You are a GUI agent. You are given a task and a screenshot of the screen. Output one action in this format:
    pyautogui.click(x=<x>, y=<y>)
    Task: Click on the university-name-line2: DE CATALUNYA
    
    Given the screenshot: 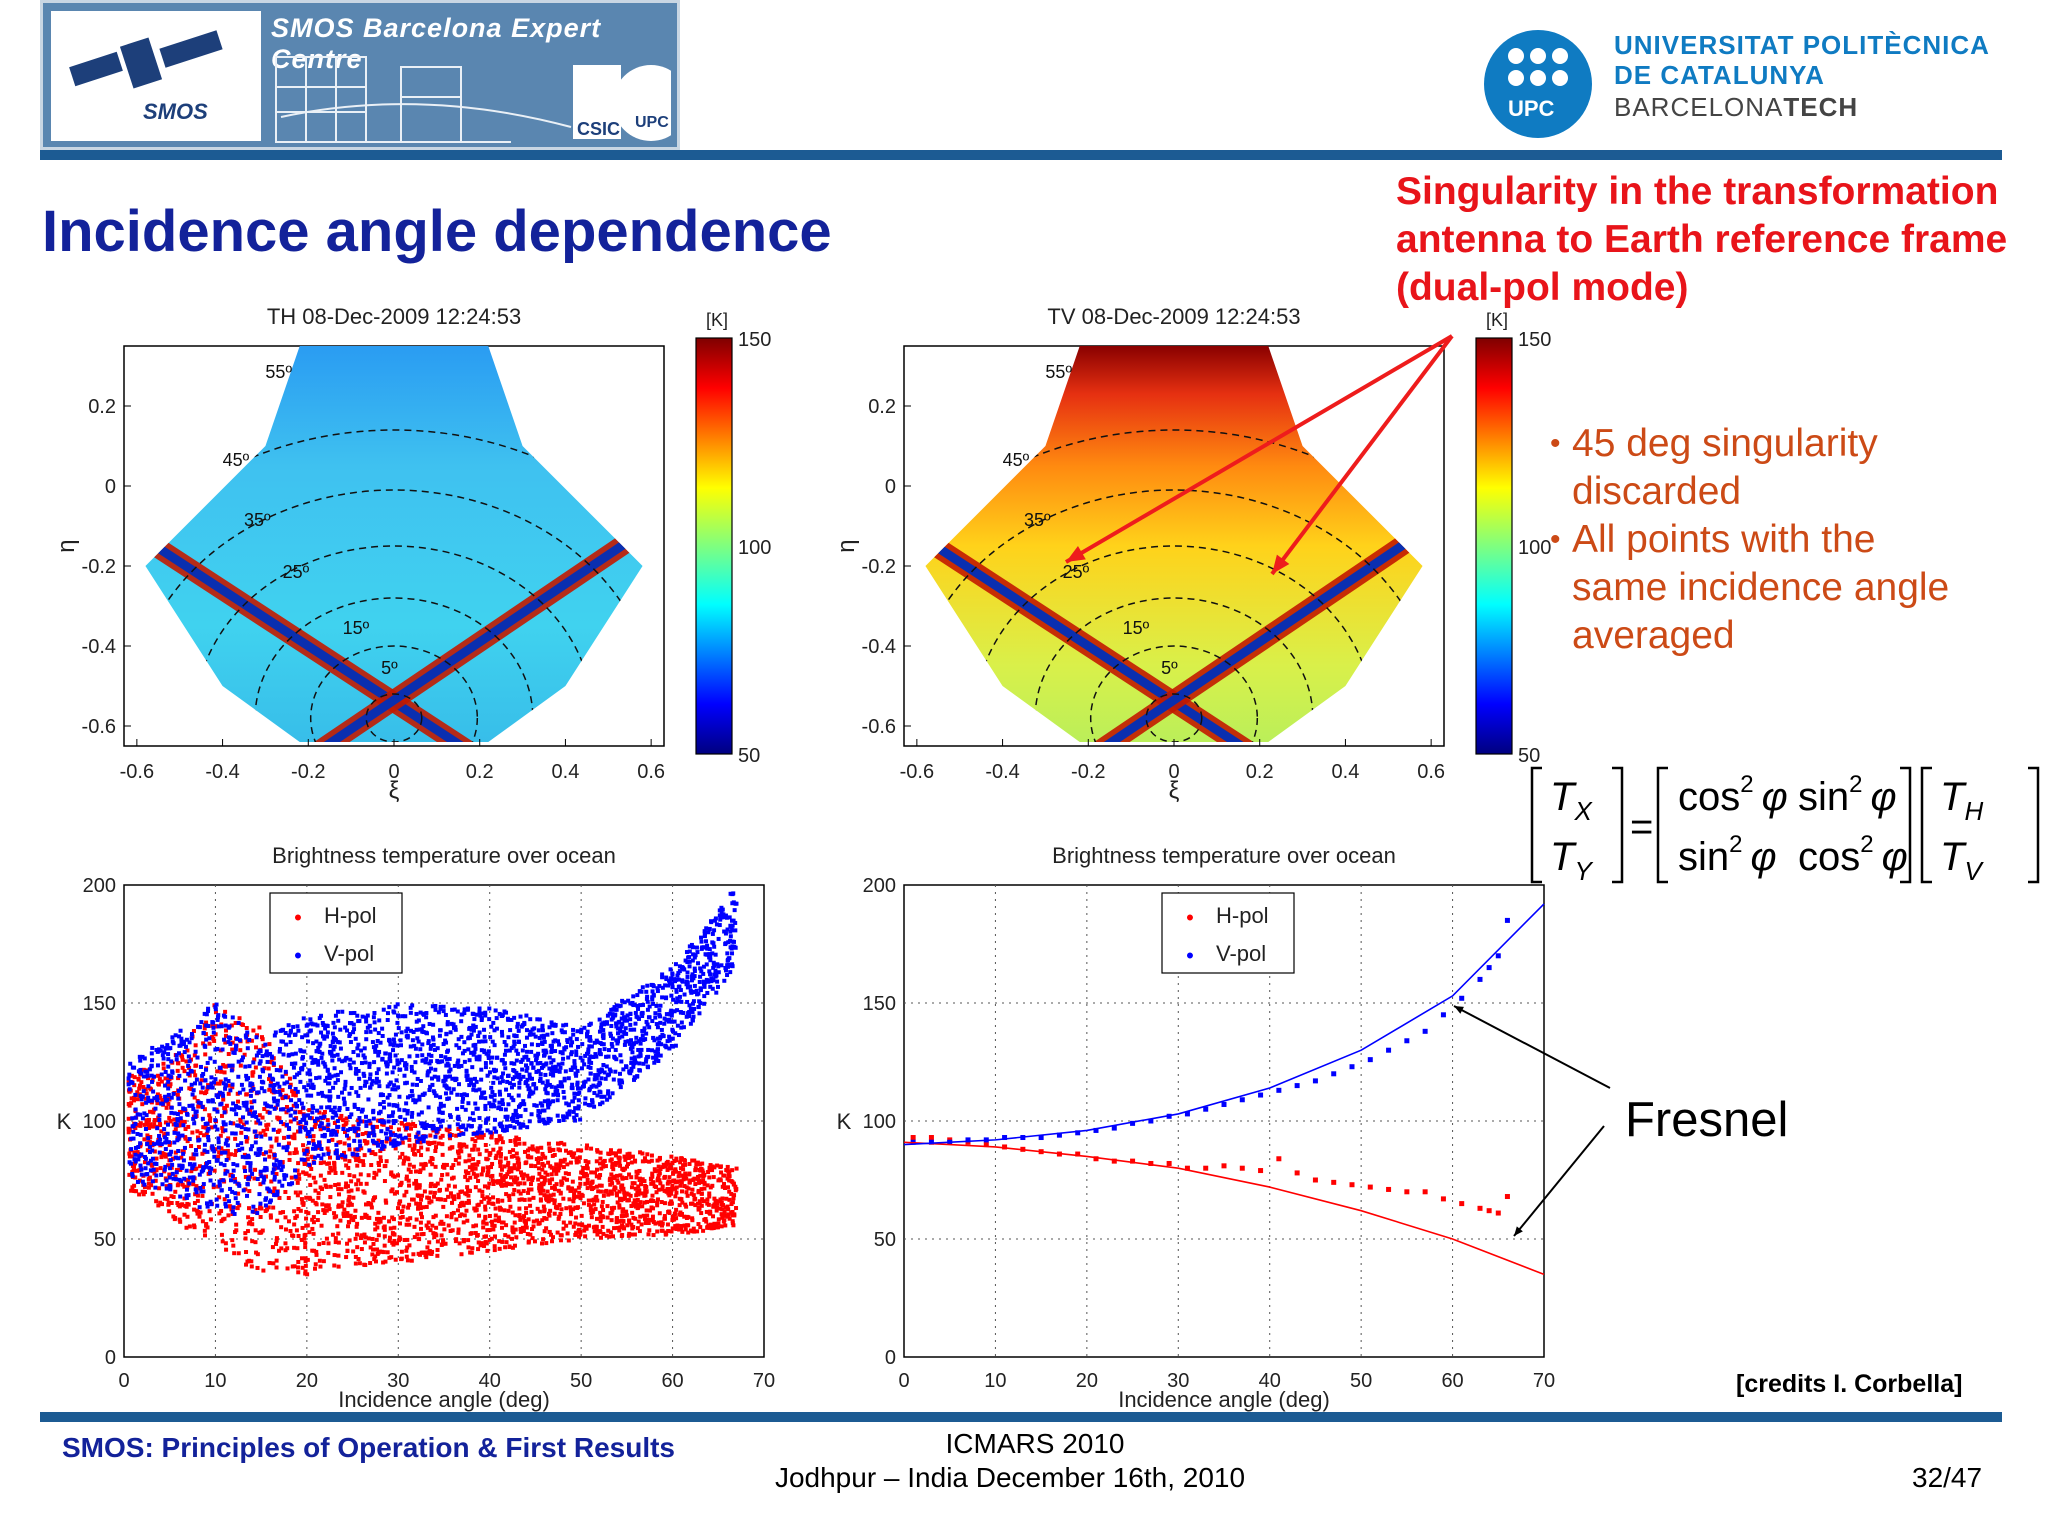 What is the action you would take?
    pyautogui.click(x=1719, y=75)
    